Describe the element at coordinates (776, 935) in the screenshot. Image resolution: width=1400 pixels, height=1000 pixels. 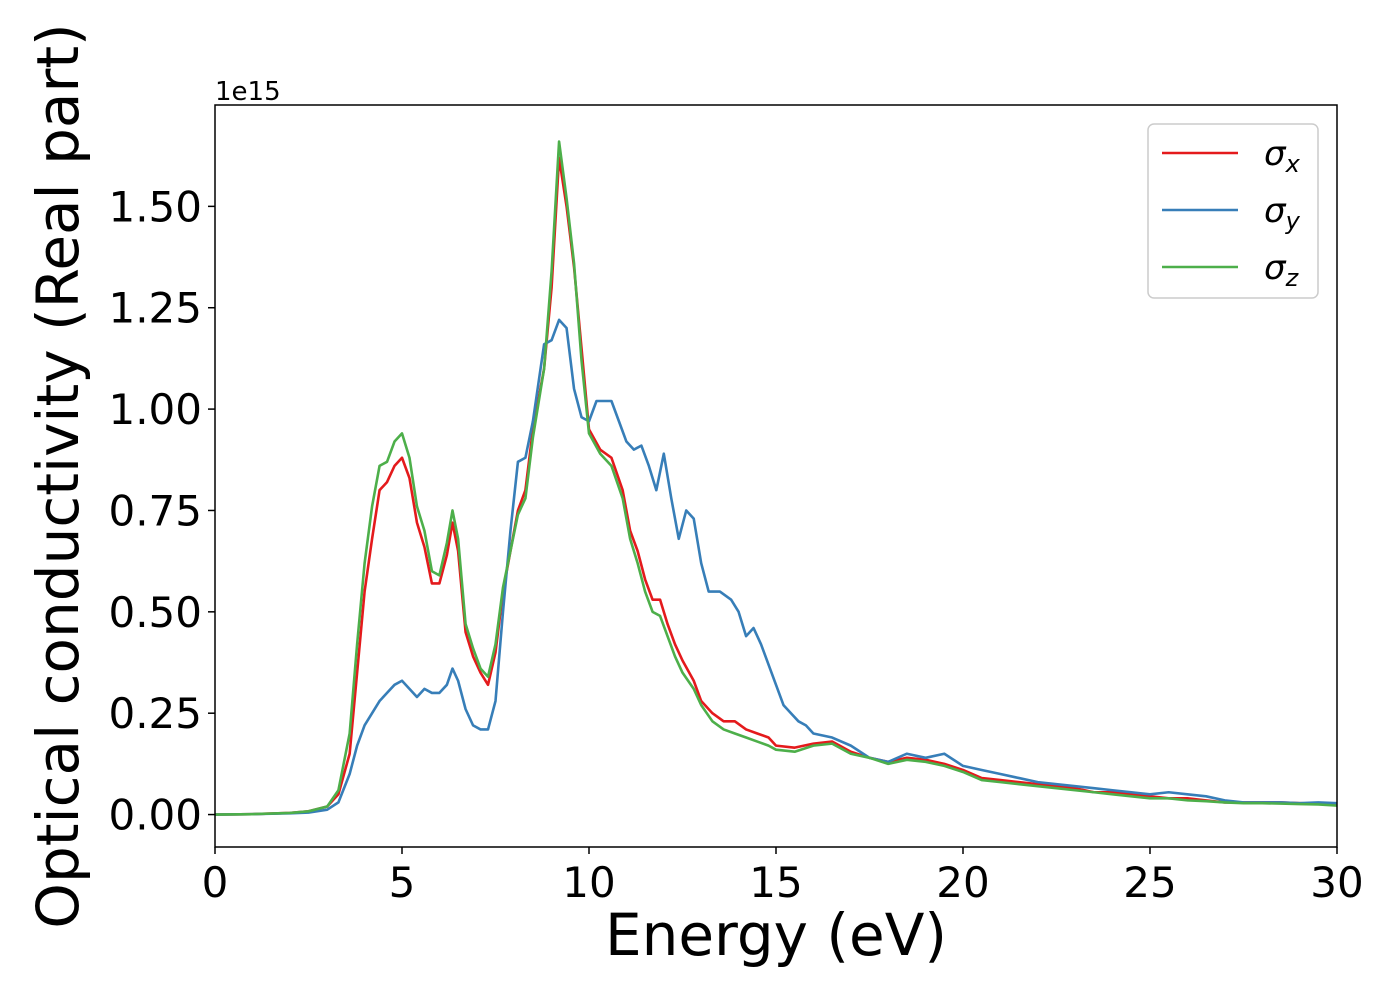
I see `x-axis-label: Energy (eV)` at that location.